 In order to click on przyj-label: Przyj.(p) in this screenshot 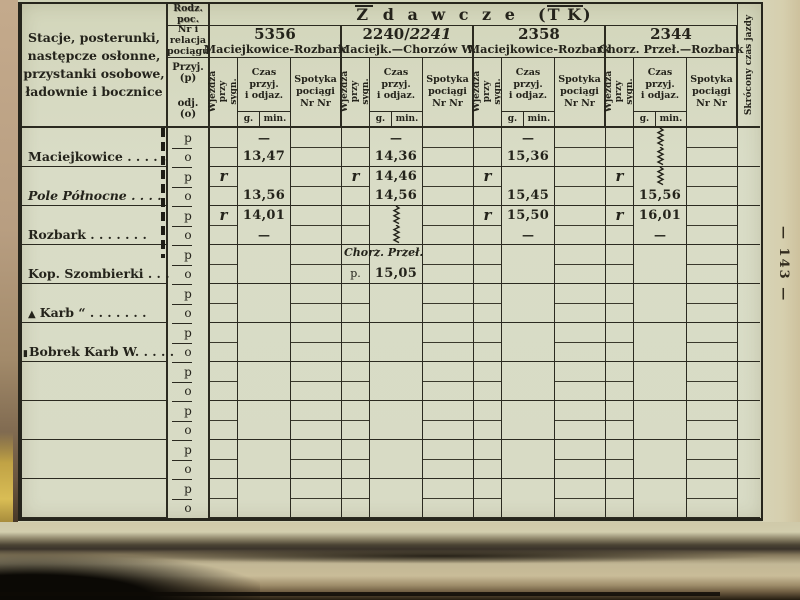, I will do `click(188, 73)`.